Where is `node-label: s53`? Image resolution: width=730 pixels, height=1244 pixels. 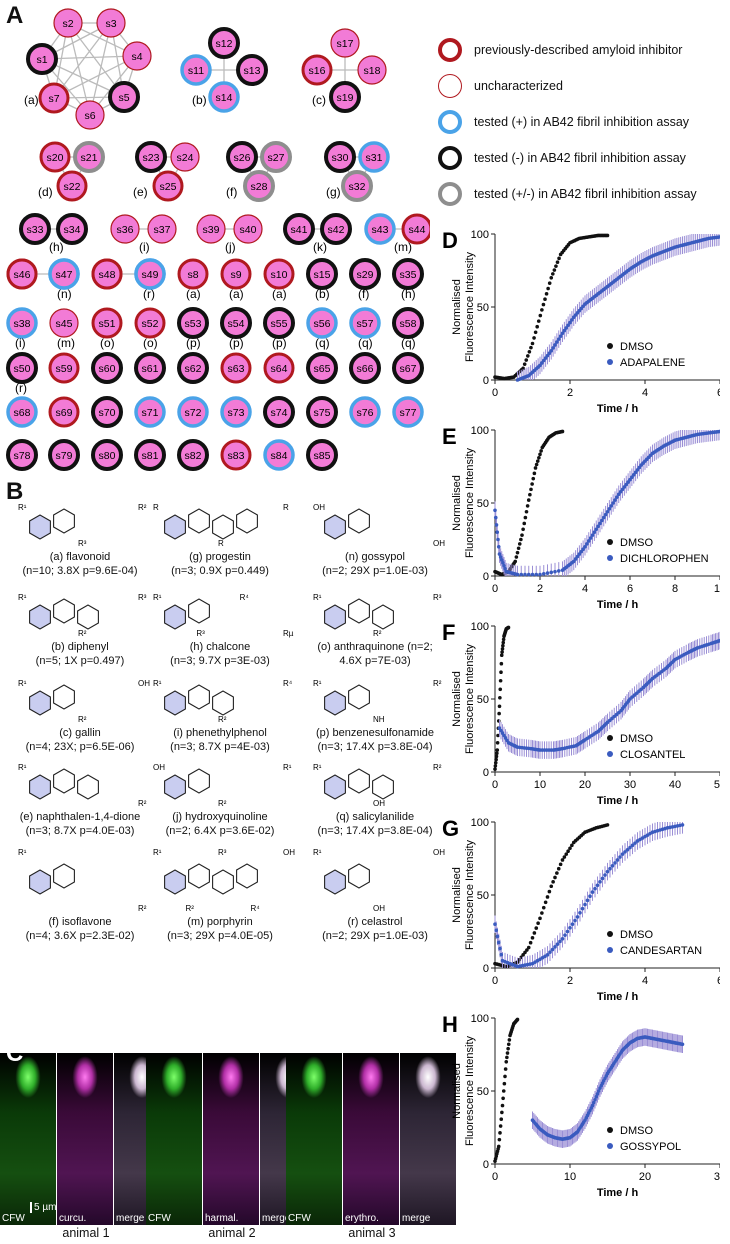 node-label: s53 is located at coordinates (193, 324).